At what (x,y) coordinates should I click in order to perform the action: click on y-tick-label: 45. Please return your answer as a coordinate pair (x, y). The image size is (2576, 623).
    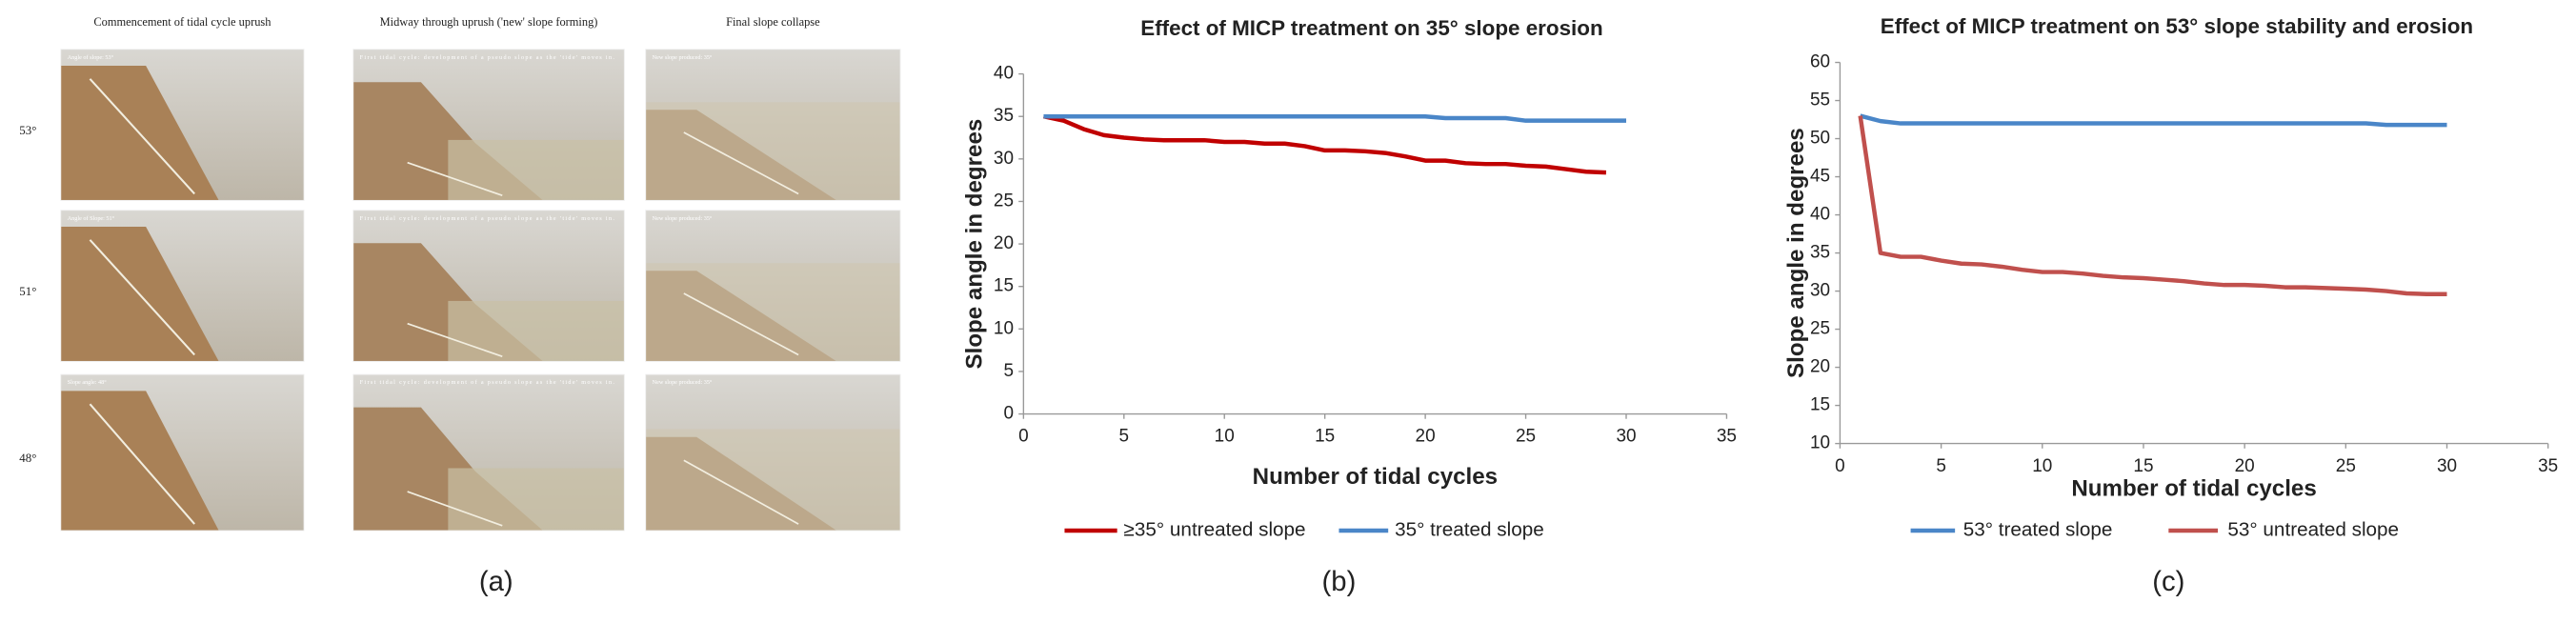
    Looking at the image, I should click on (1820, 177).